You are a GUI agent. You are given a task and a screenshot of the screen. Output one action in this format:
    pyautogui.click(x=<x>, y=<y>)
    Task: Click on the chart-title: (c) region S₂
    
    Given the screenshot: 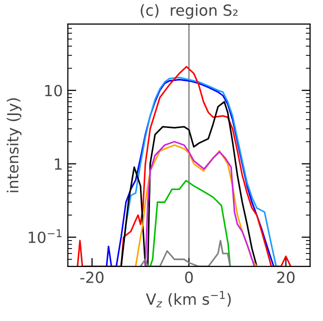 What is the action you would take?
    pyautogui.click(x=189, y=11)
    